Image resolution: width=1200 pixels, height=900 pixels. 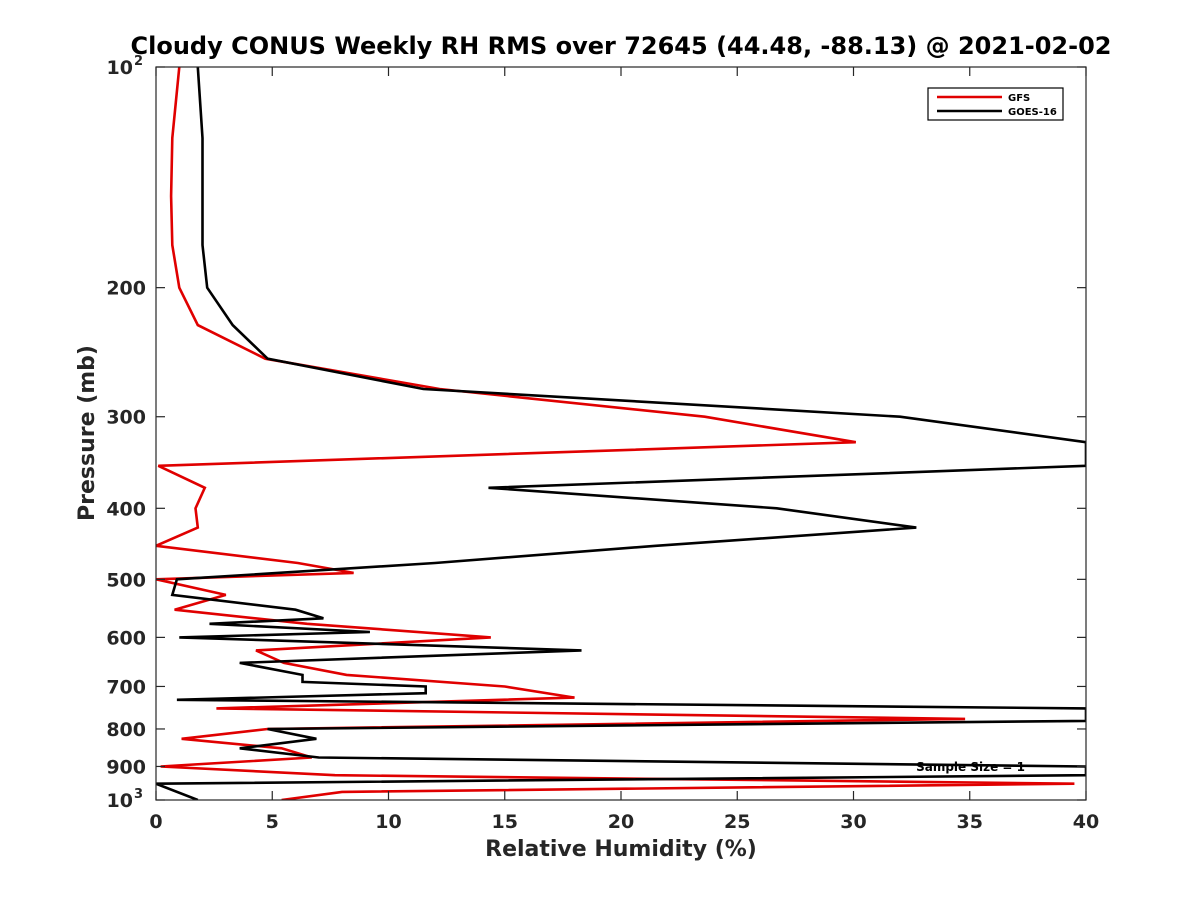 I want to click on legend-box, so click(x=995, y=104).